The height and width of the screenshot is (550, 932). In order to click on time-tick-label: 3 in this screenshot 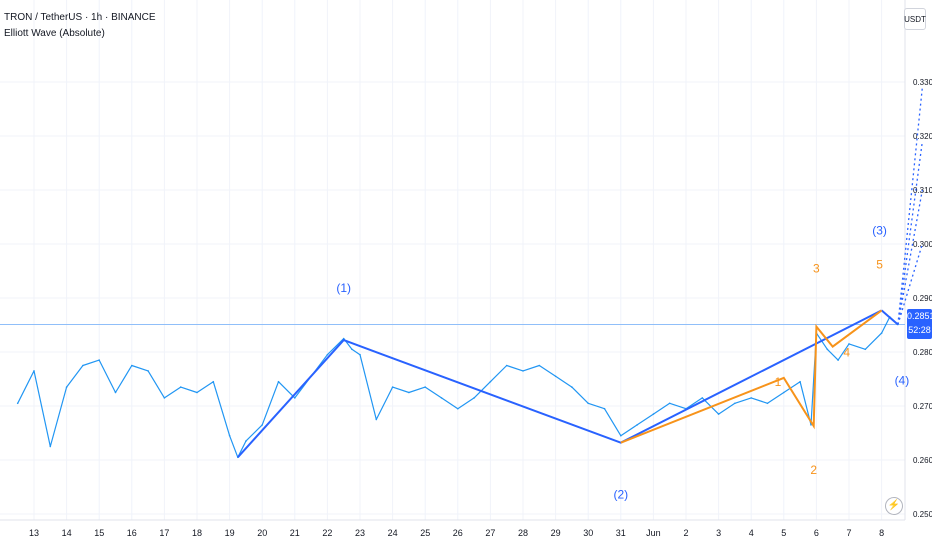, I will do `click(718, 533)`.